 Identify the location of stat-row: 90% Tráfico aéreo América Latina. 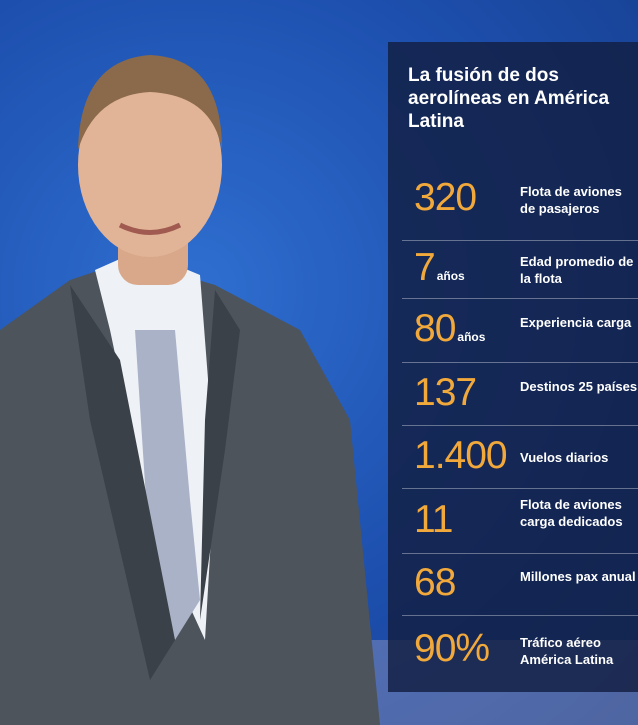
(520, 650).